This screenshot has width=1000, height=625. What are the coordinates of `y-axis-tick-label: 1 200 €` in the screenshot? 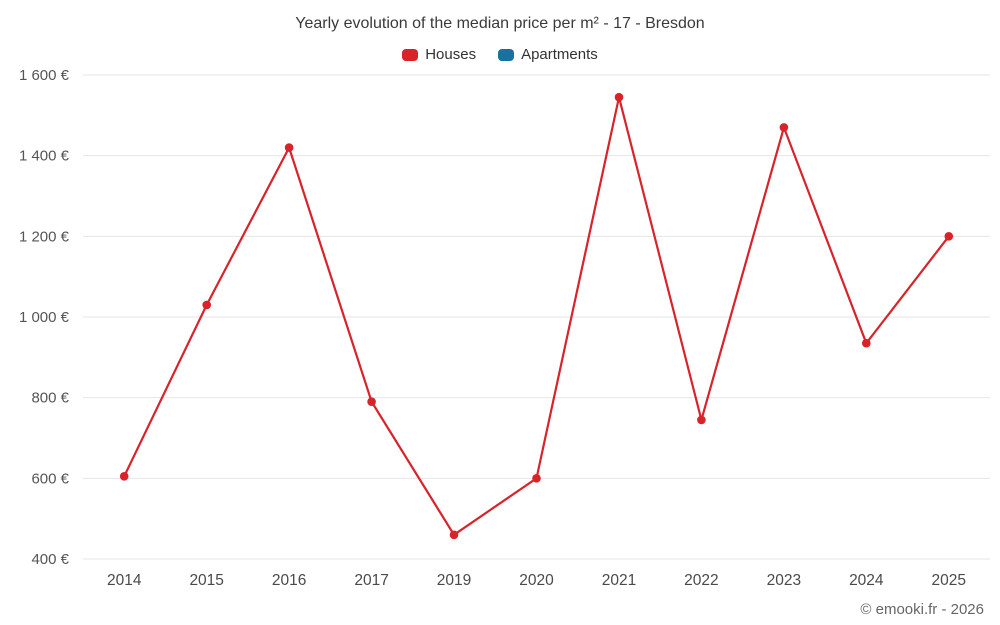 It's located at (44, 236).